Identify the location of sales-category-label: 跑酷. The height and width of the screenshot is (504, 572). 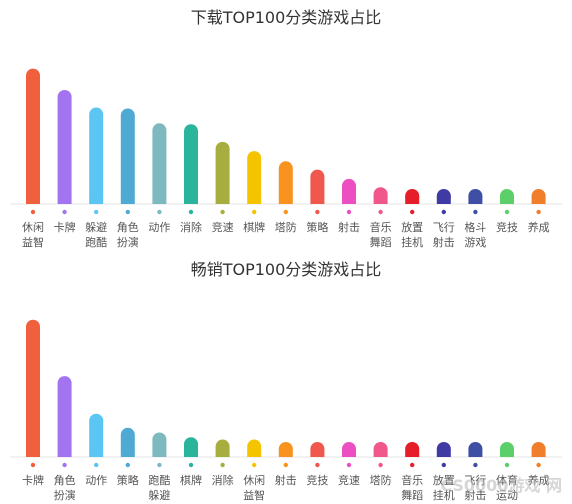
(159, 480).